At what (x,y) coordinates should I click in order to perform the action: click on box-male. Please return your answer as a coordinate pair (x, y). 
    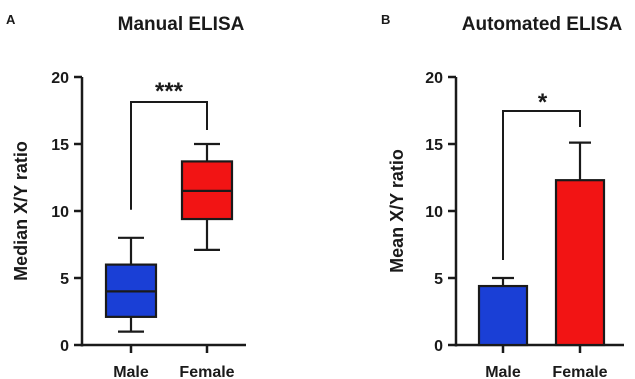
    Looking at the image, I should click on (131, 284).